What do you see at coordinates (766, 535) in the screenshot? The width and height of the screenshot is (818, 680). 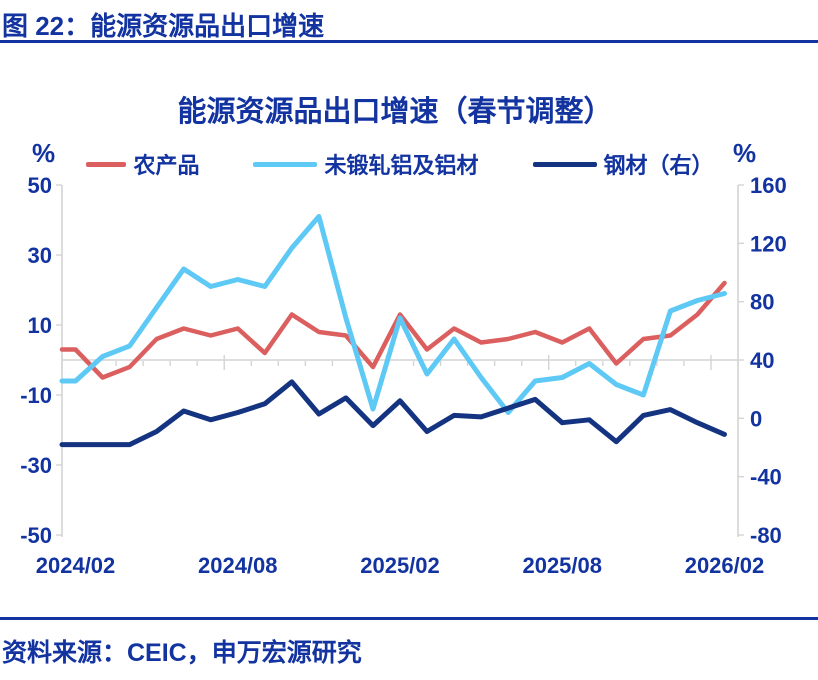 I see `right-axis-tick-label: -80` at bounding box center [766, 535].